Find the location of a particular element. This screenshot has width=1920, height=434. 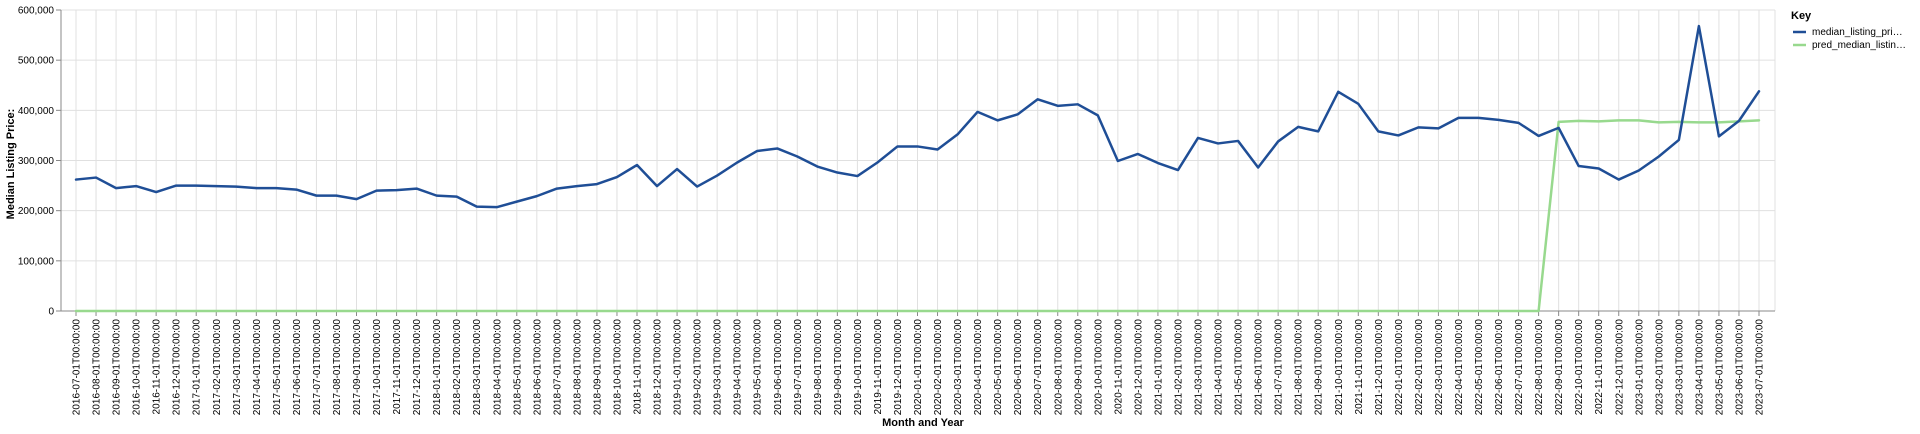

x-tick-label: 2022-07-01T00:00:00 is located at coordinates (1519, 367).